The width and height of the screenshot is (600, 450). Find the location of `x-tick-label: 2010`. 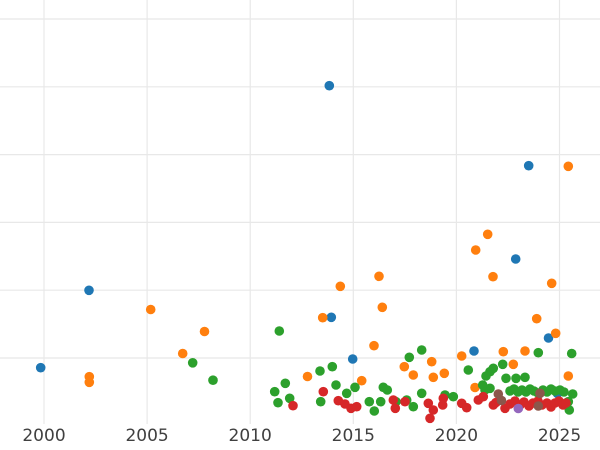

x-tick-label: 2010 is located at coordinates (250, 436).